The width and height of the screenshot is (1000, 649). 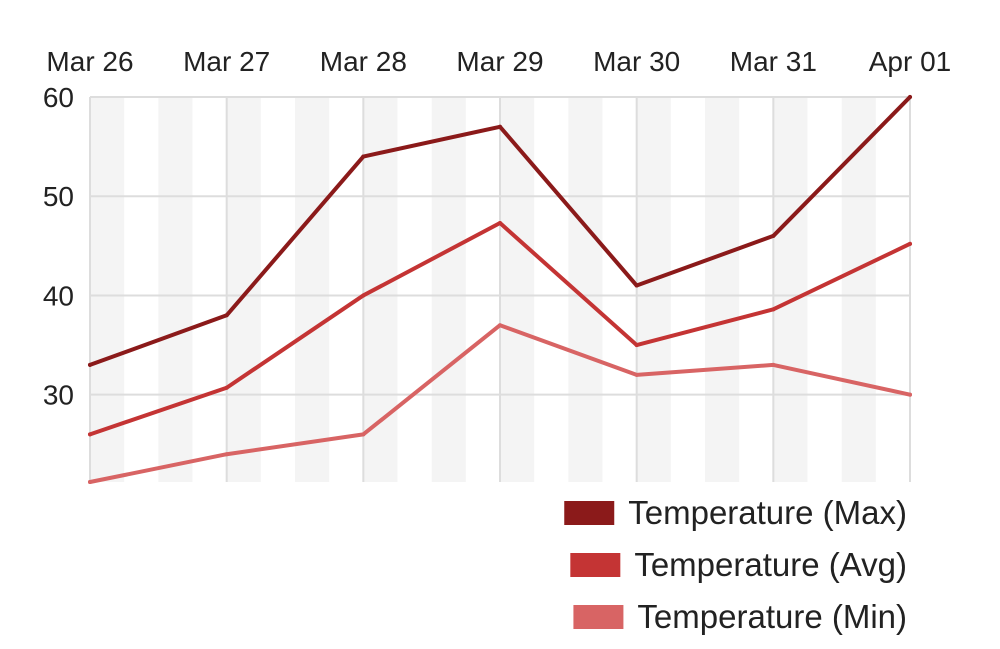 What do you see at coordinates (89, 61) in the screenshot?
I see `x-tick-label: Mar 26` at bounding box center [89, 61].